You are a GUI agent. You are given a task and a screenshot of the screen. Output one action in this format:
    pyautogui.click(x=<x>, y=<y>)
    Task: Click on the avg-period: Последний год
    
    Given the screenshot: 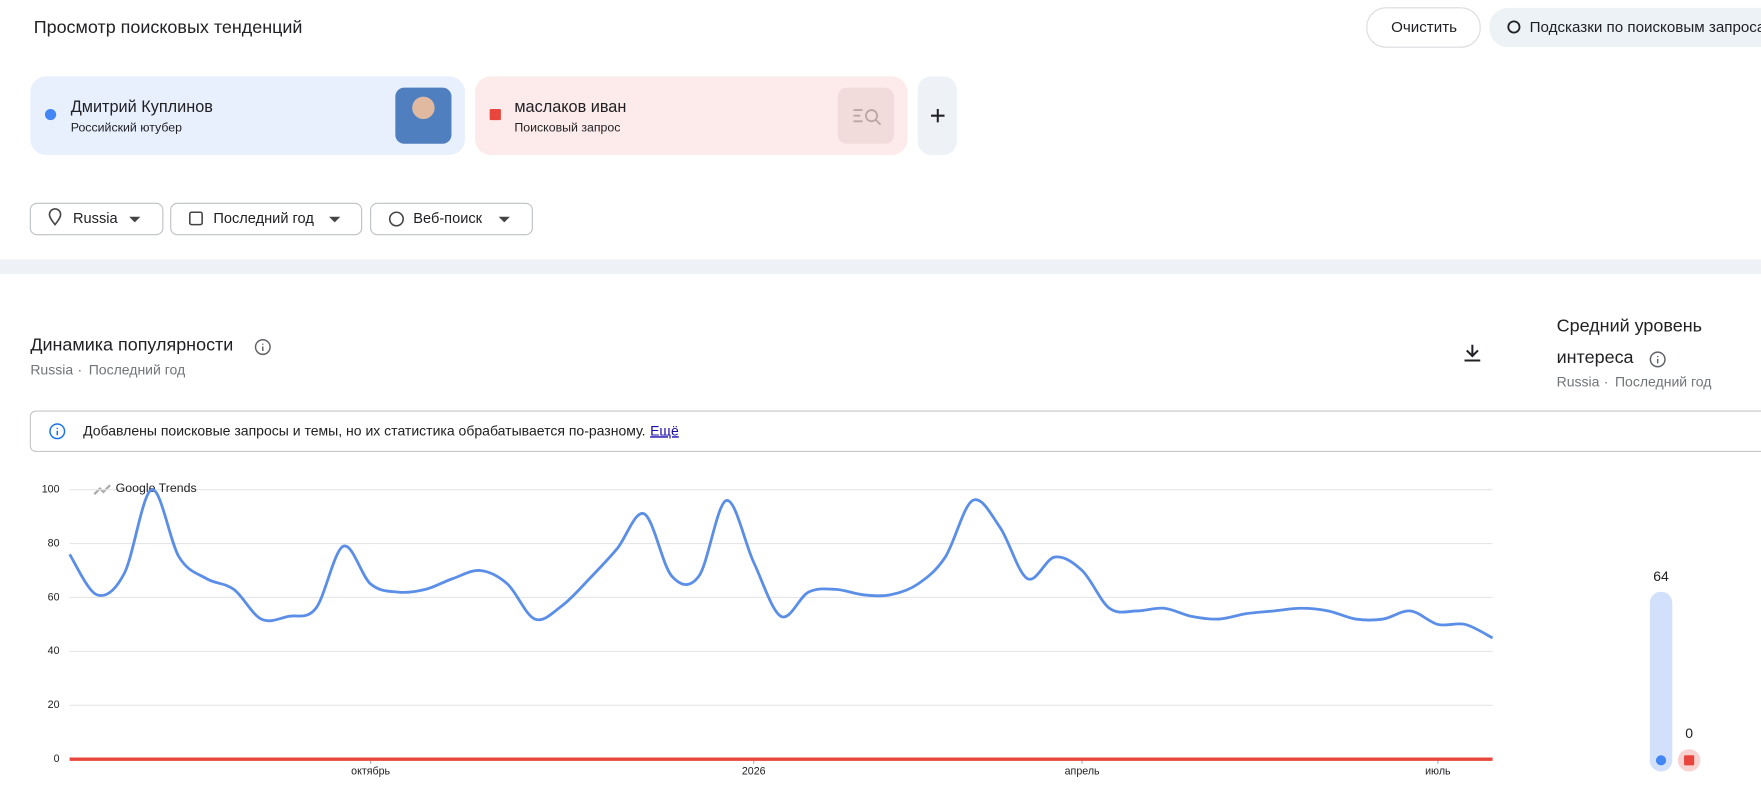 What is the action you would take?
    pyautogui.click(x=1663, y=382)
    